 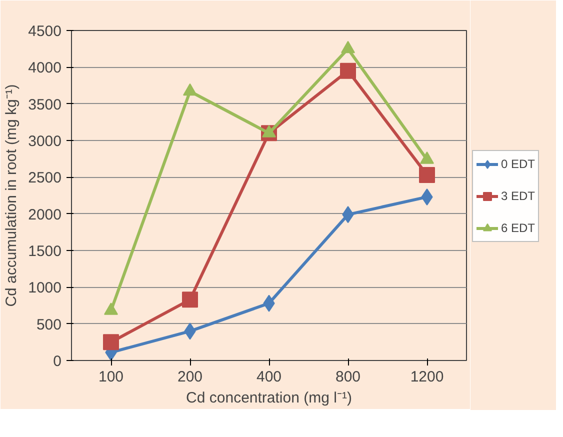 I want to click on y-tick-label: 2000, so click(x=45, y=215).